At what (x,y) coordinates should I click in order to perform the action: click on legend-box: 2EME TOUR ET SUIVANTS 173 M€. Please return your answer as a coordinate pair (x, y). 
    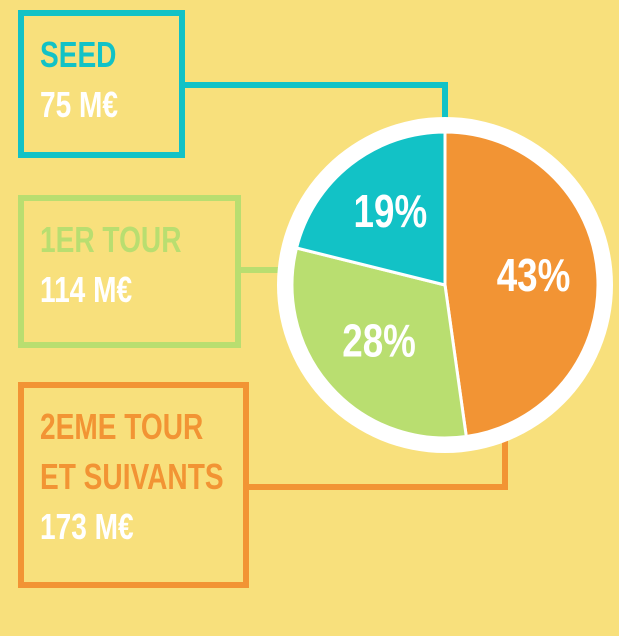
    Looking at the image, I should click on (133, 485).